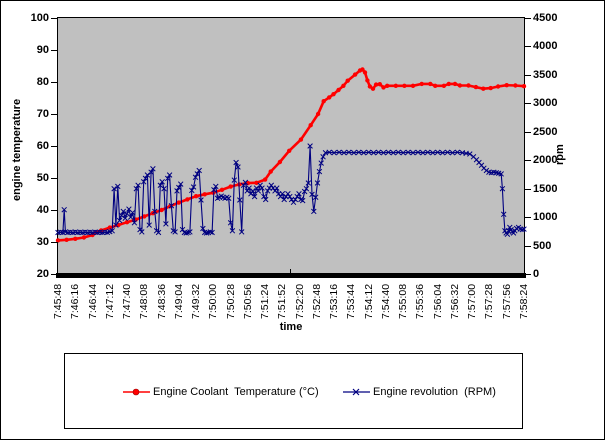  What do you see at coordinates (17, 149) in the screenshot?
I see `left-axis-title: engine temperature` at bounding box center [17, 149].